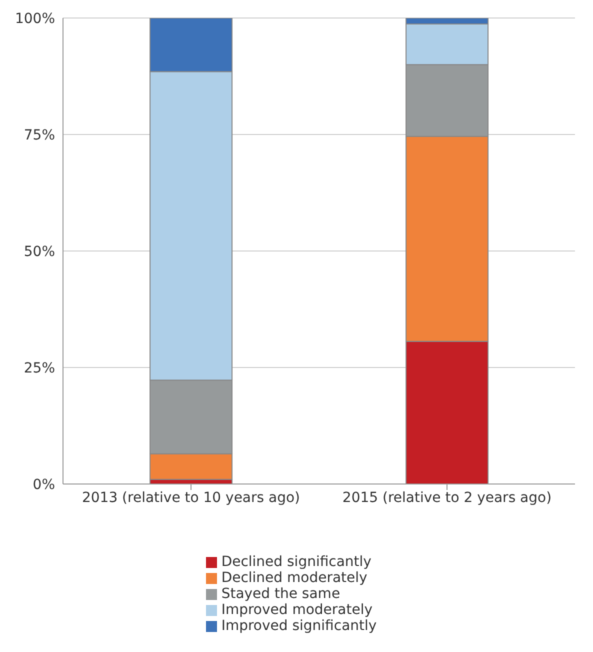 The height and width of the screenshot is (652, 593). Describe the element at coordinates (280, 594) in the screenshot. I see `legend-label: Stayed the same` at that location.